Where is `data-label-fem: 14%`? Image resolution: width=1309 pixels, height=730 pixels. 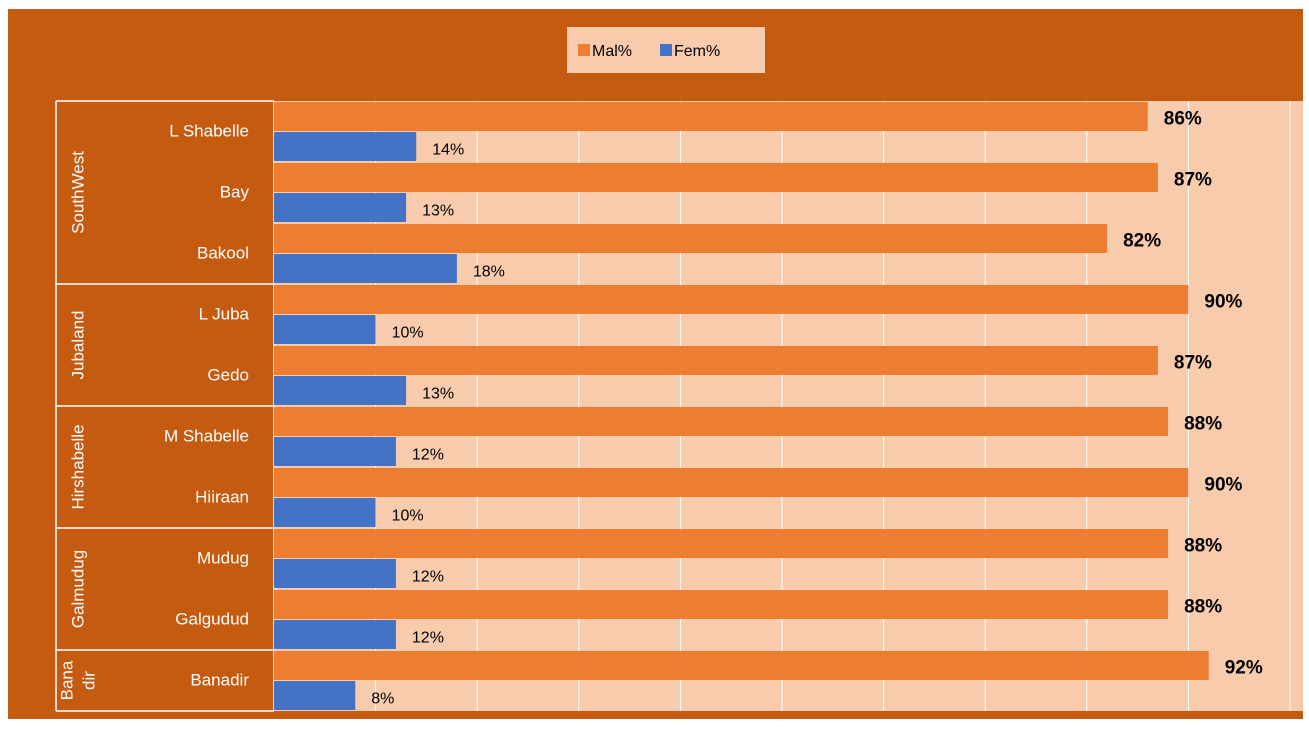 data-label-fem: 14% is located at coordinates (448, 150).